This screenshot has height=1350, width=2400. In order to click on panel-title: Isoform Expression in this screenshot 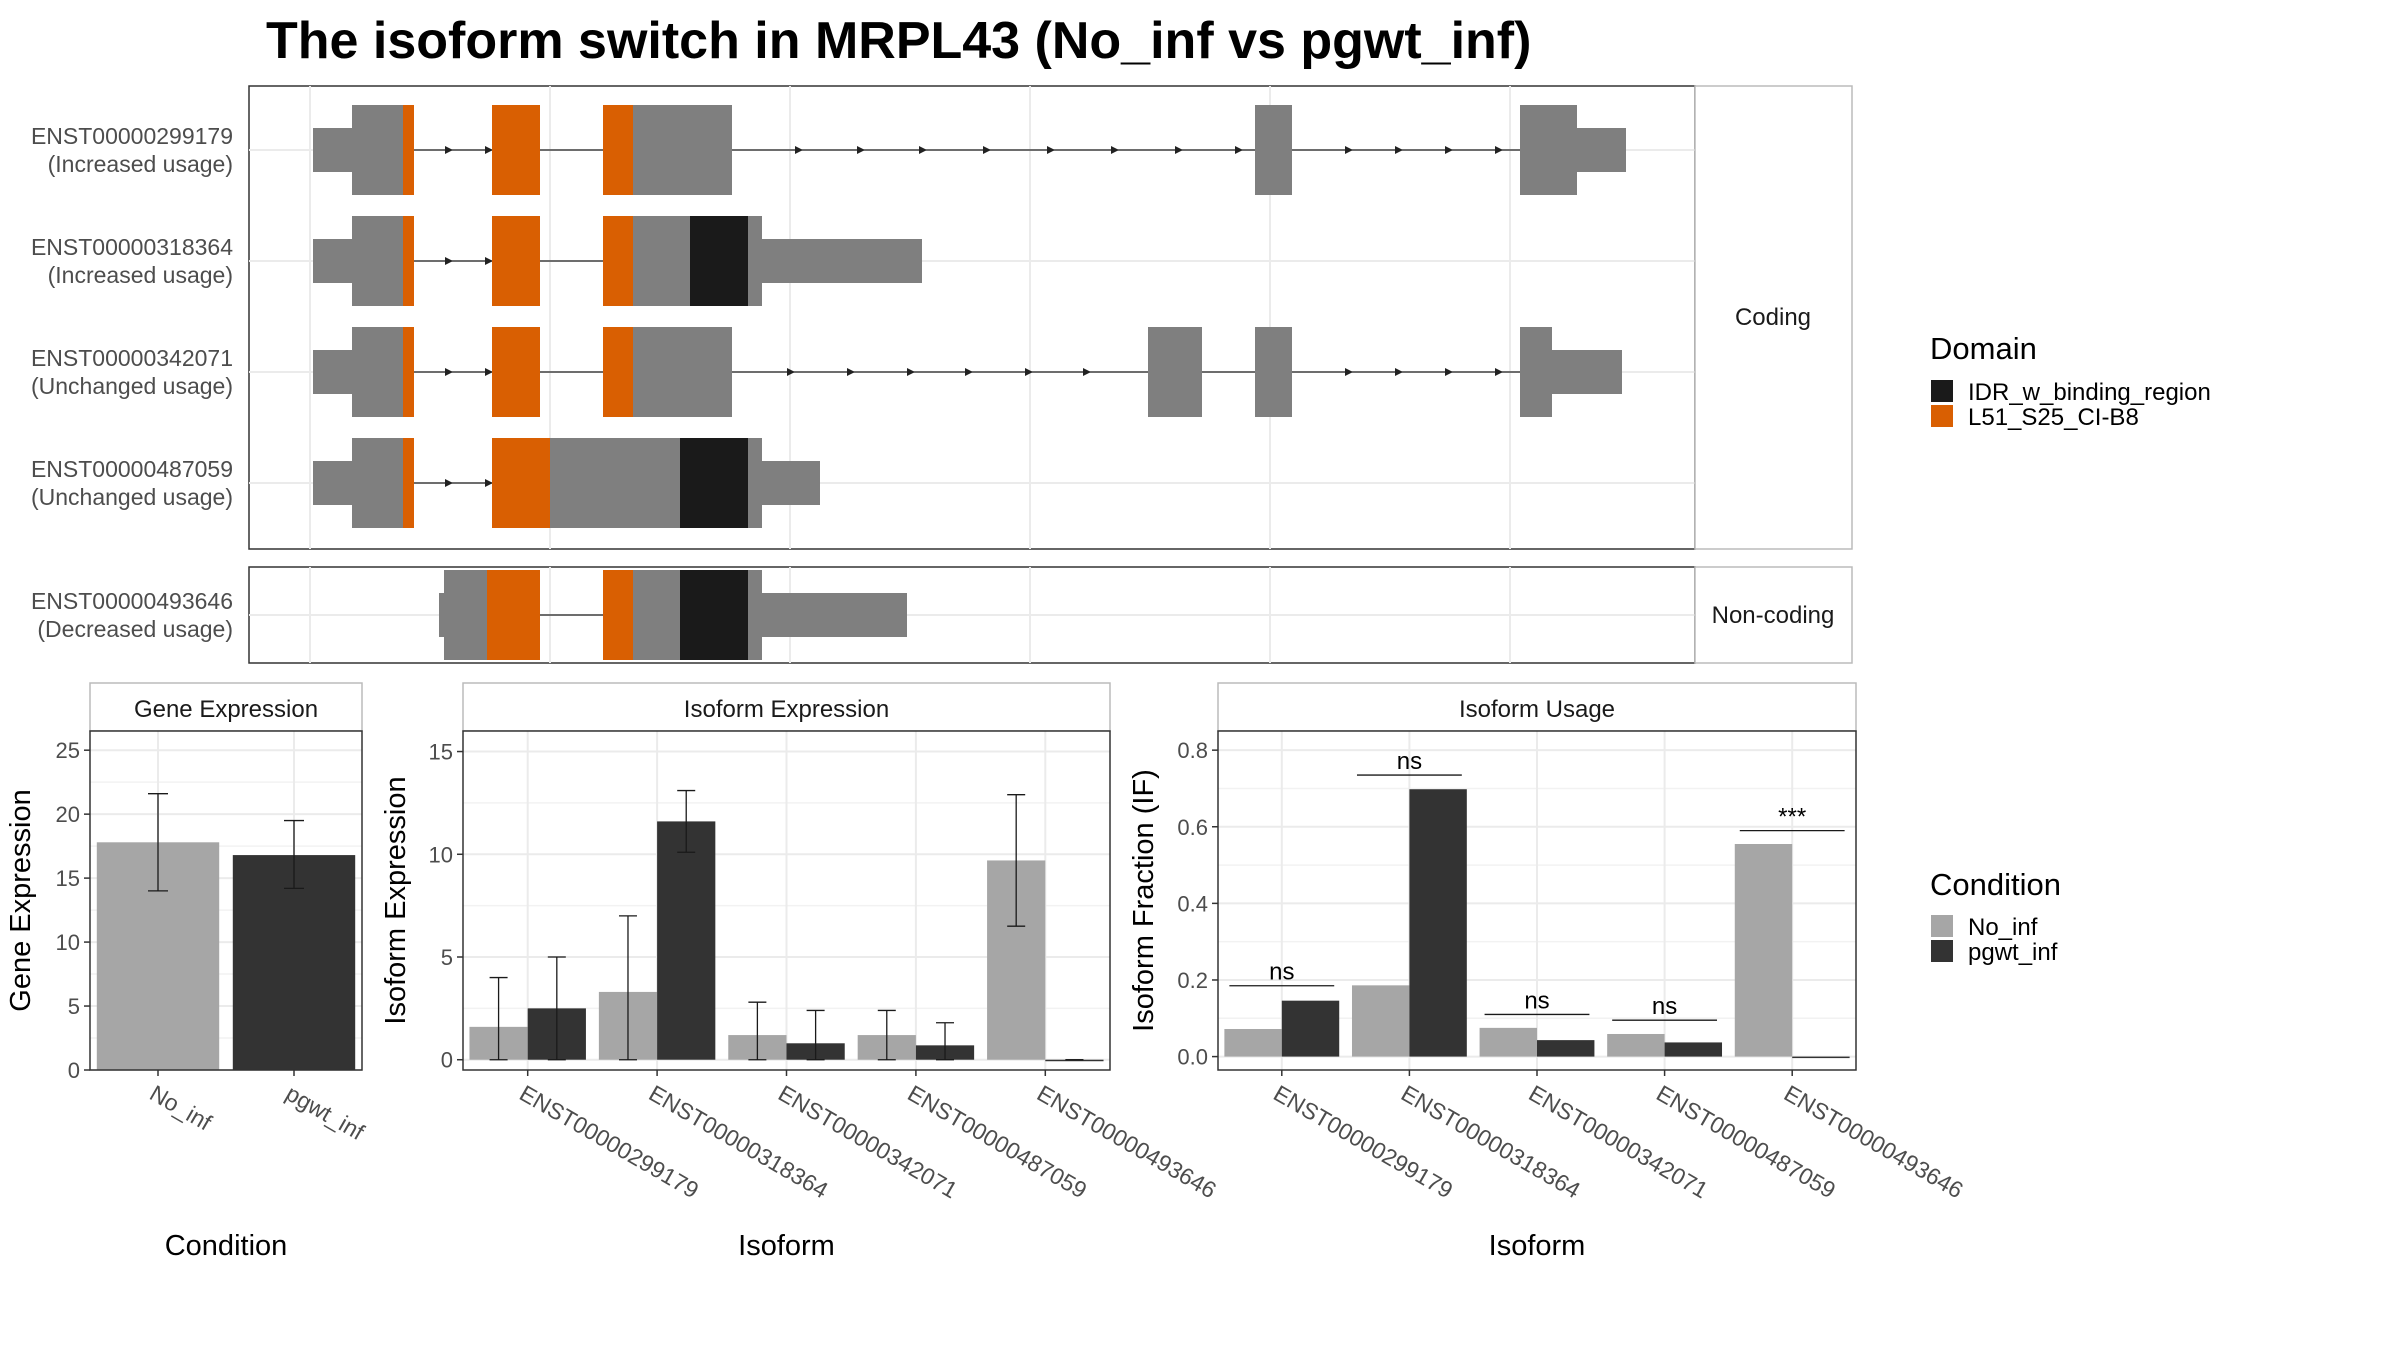, I will do `click(786, 709)`.